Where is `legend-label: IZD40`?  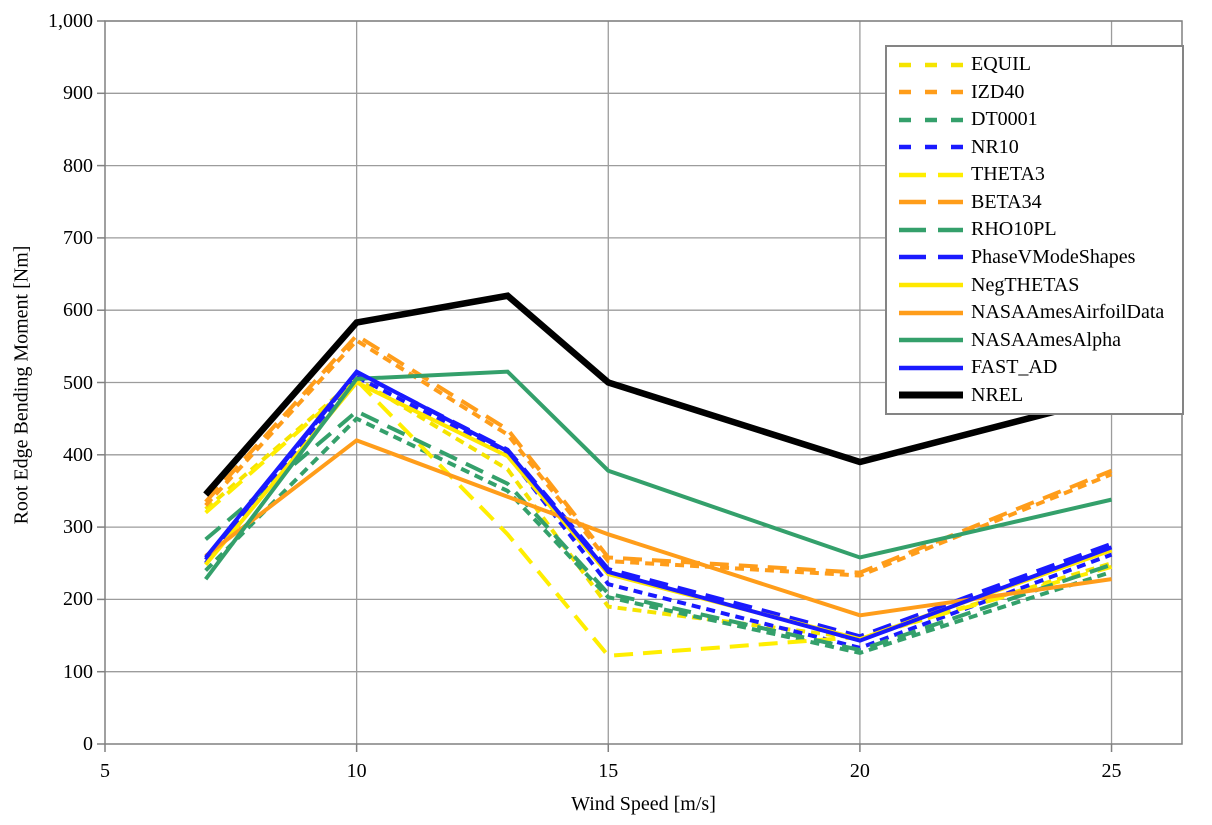 legend-label: IZD40 is located at coordinates (998, 91).